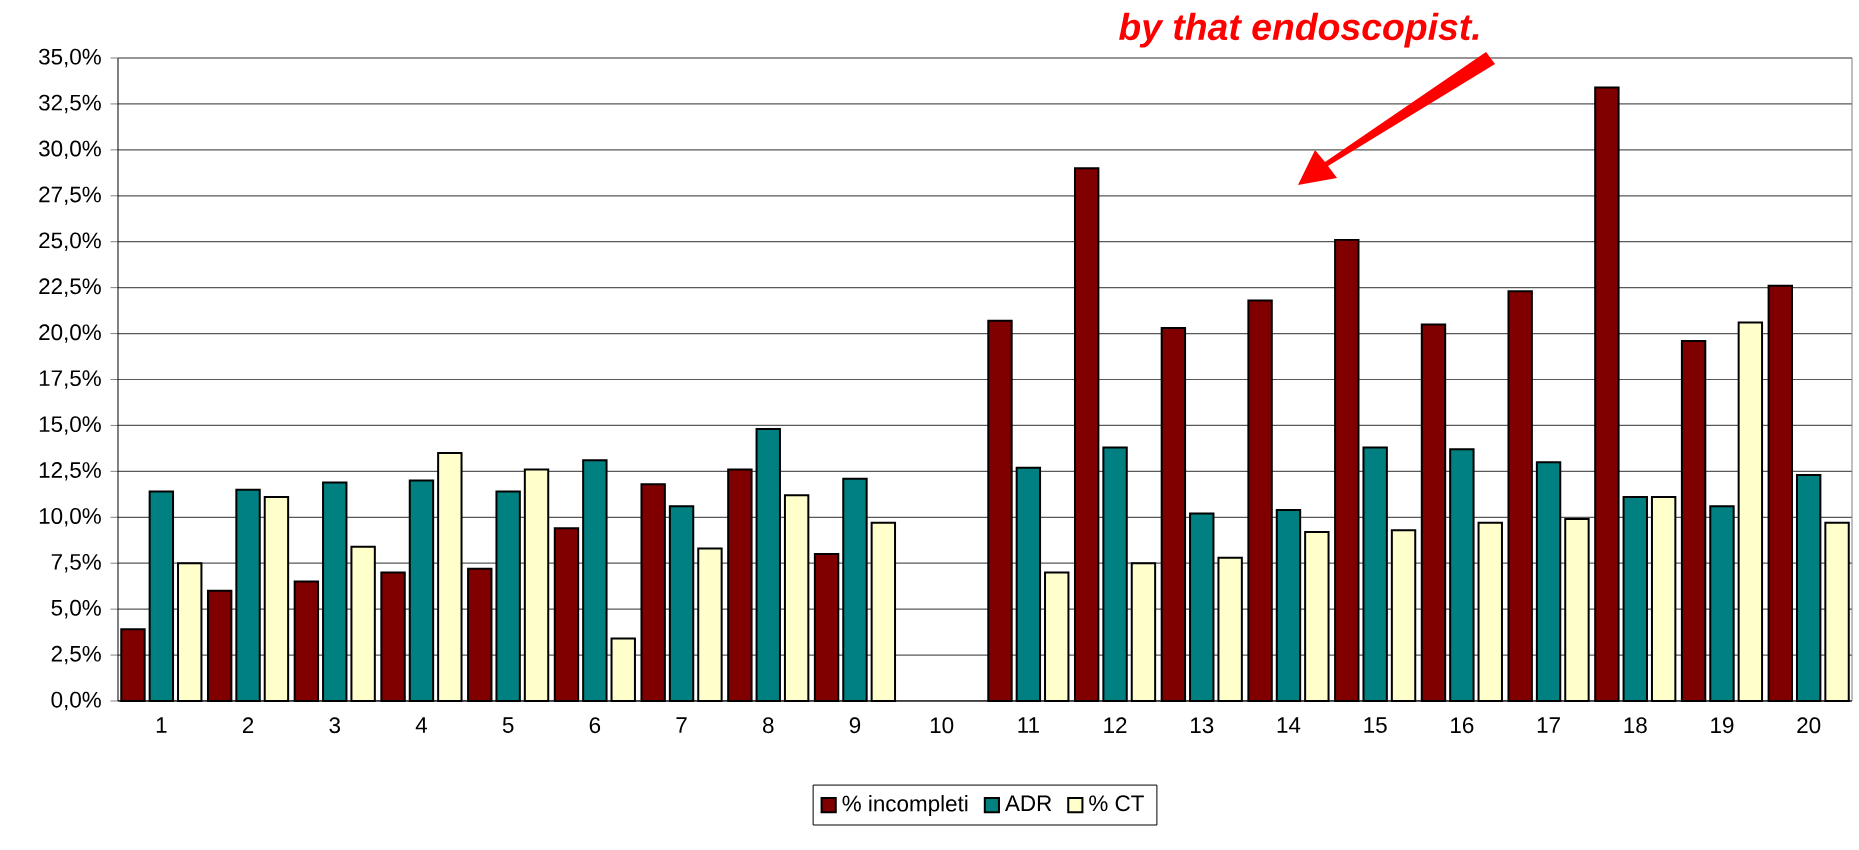 The width and height of the screenshot is (1859, 850). What do you see at coordinates (1115, 725) in the screenshot?
I see `x-tick-label: 12` at bounding box center [1115, 725].